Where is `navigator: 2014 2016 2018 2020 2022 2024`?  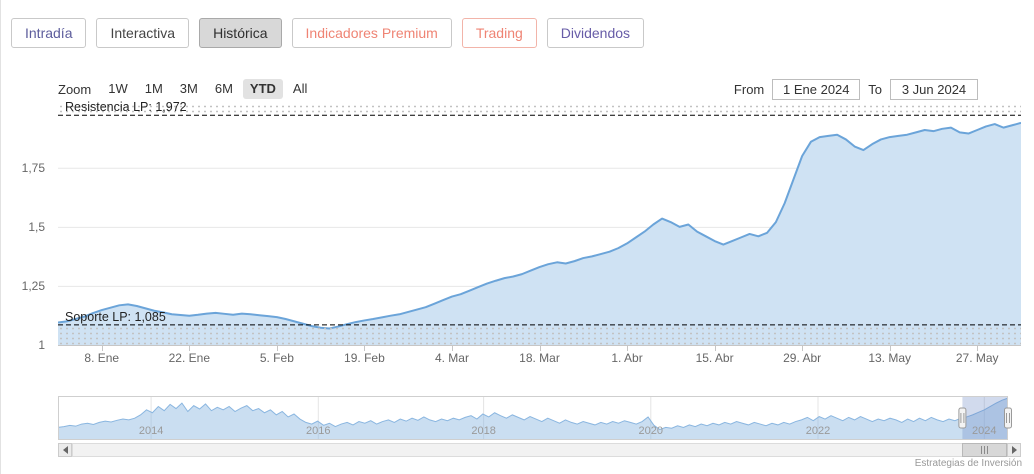 navigator: 2014 2016 2018 2020 2022 2024 is located at coordinates (534, 418).